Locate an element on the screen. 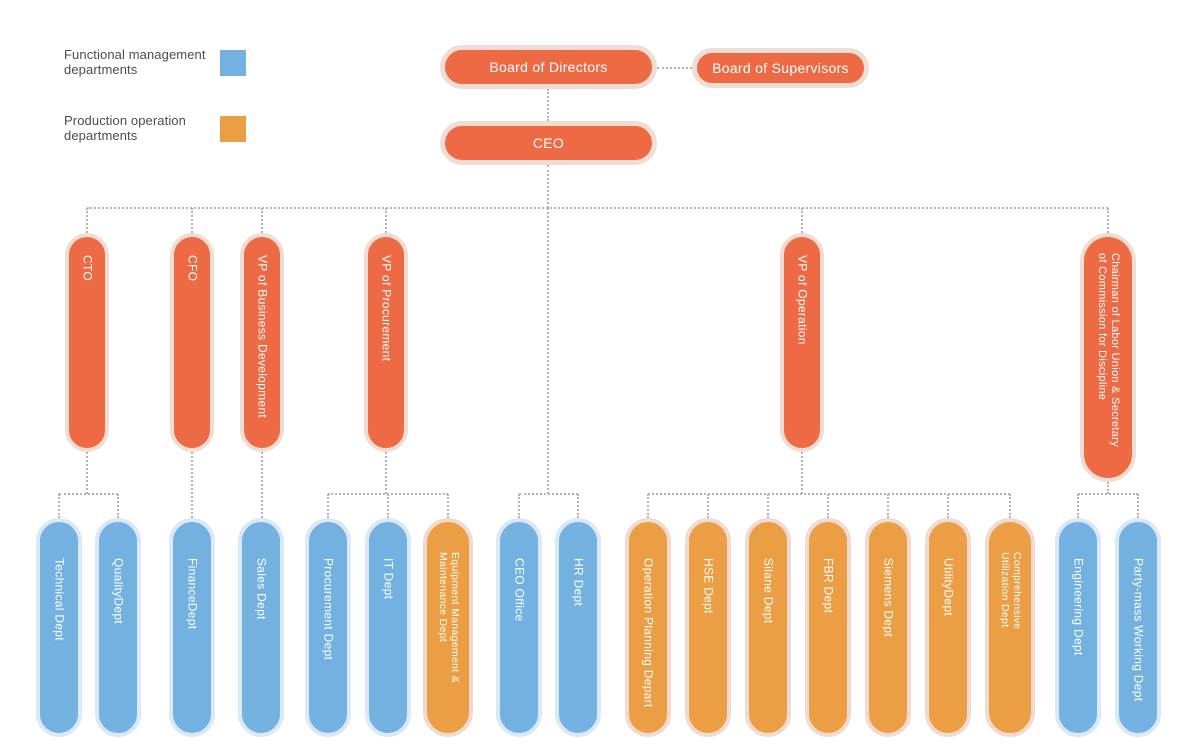 The height and width of the screenshot is (744, 1200). org-node-label: CEO is located at coordinates (548, 143).